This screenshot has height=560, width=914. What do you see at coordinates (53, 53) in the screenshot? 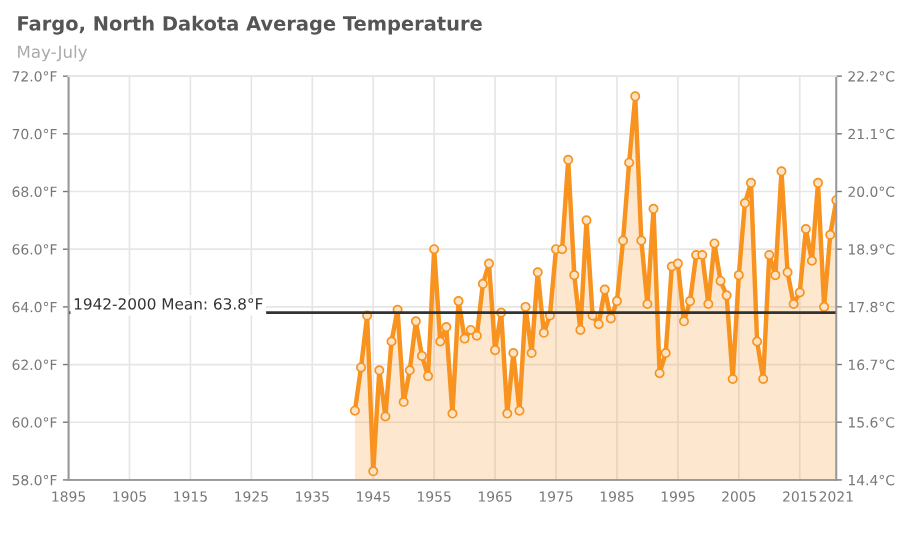
I see `chart-subtitle: May-July` at bounding box center [53, 53].